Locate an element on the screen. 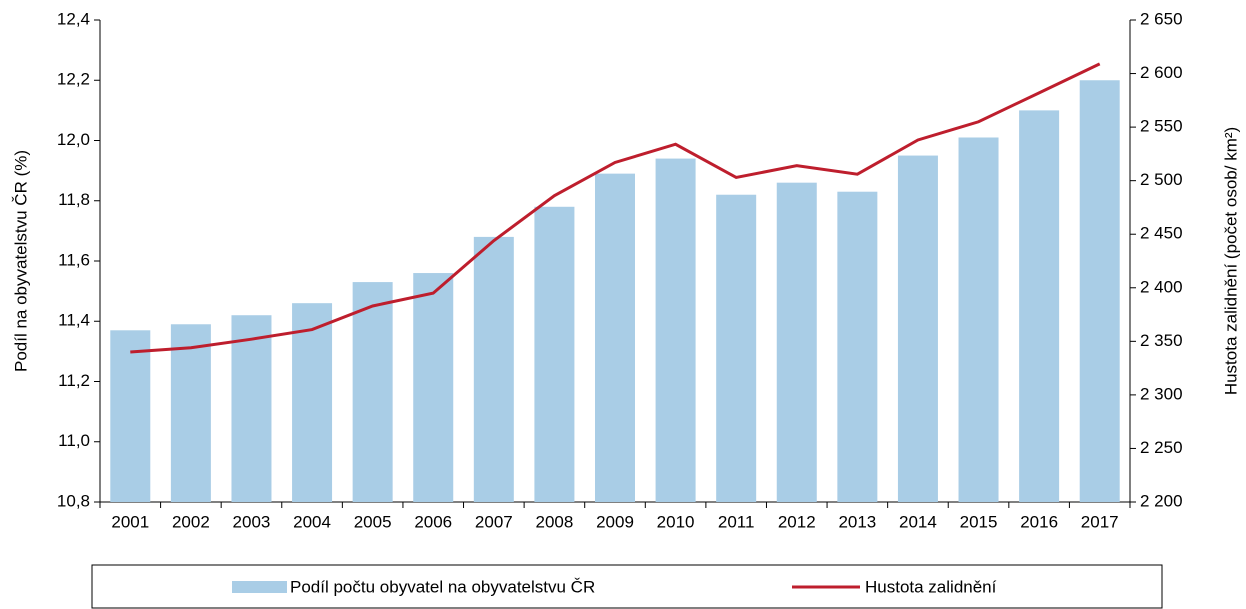 The image size is (1246, 609). x-tick-label: 2003 is located at coordinates (252, 521).